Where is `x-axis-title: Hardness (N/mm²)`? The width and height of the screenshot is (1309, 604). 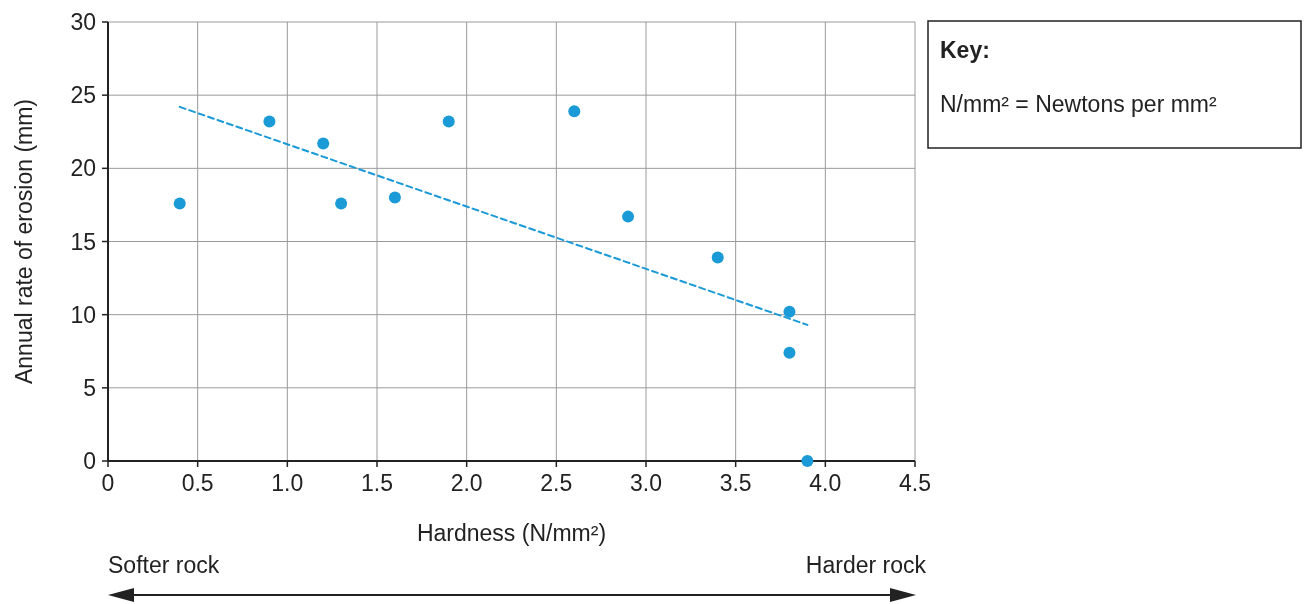 x-axis-title: Hardness (N/mm²) is located at coordinates (511, 533).